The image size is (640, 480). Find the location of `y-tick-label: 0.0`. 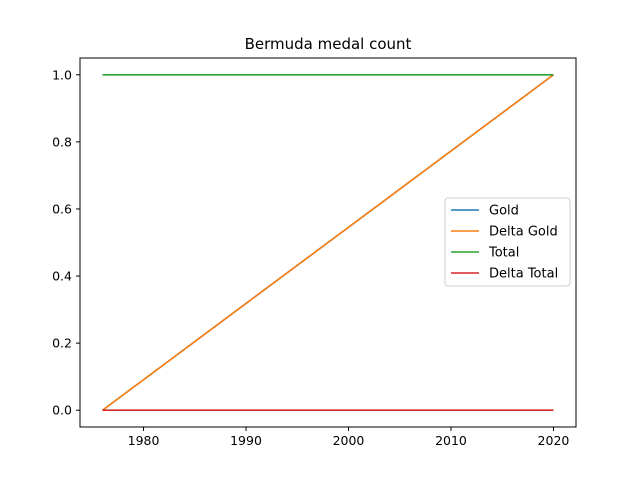

y-tick-label: 0.0 is located at coordinates (62, 410).